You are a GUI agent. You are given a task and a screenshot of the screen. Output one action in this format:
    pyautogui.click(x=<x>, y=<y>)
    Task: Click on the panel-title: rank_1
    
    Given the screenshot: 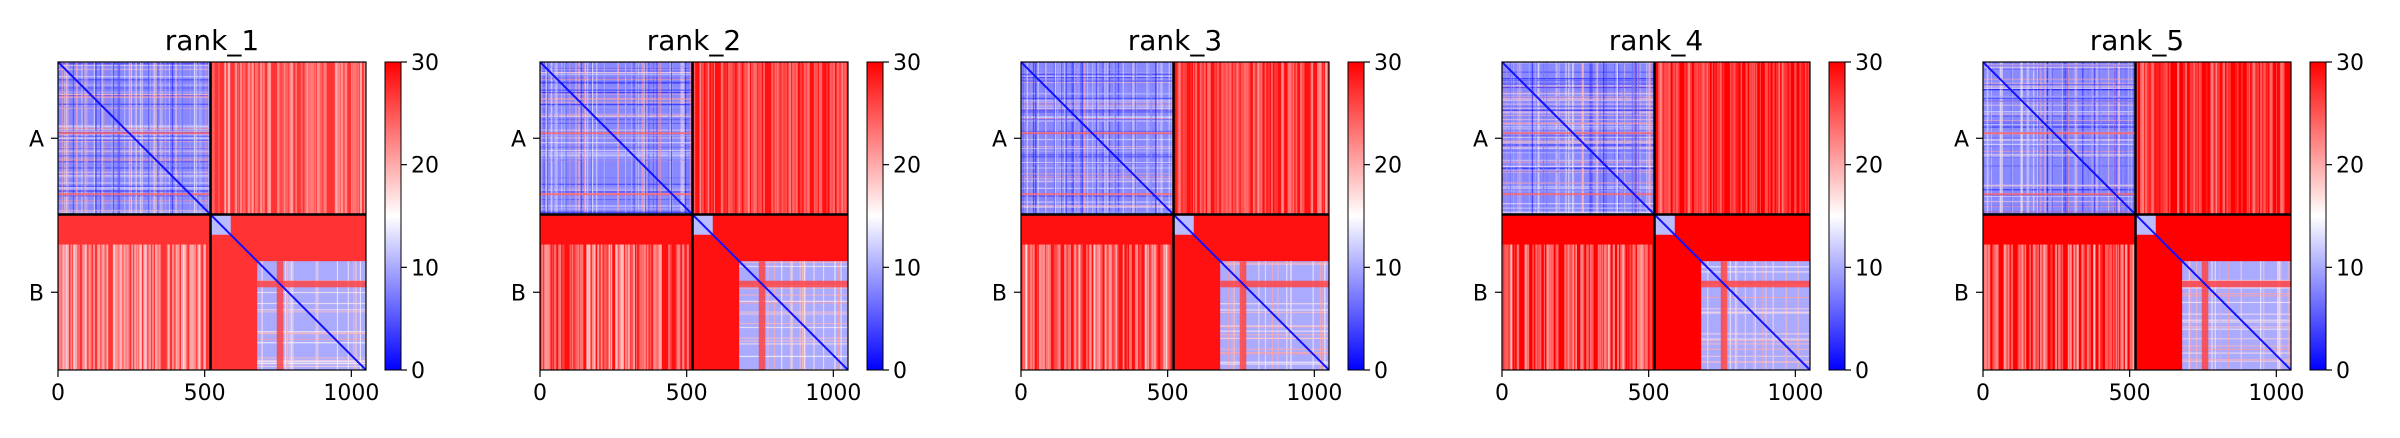 What is the action you would take?
    pyautogui.click(x=212, y=40)
    